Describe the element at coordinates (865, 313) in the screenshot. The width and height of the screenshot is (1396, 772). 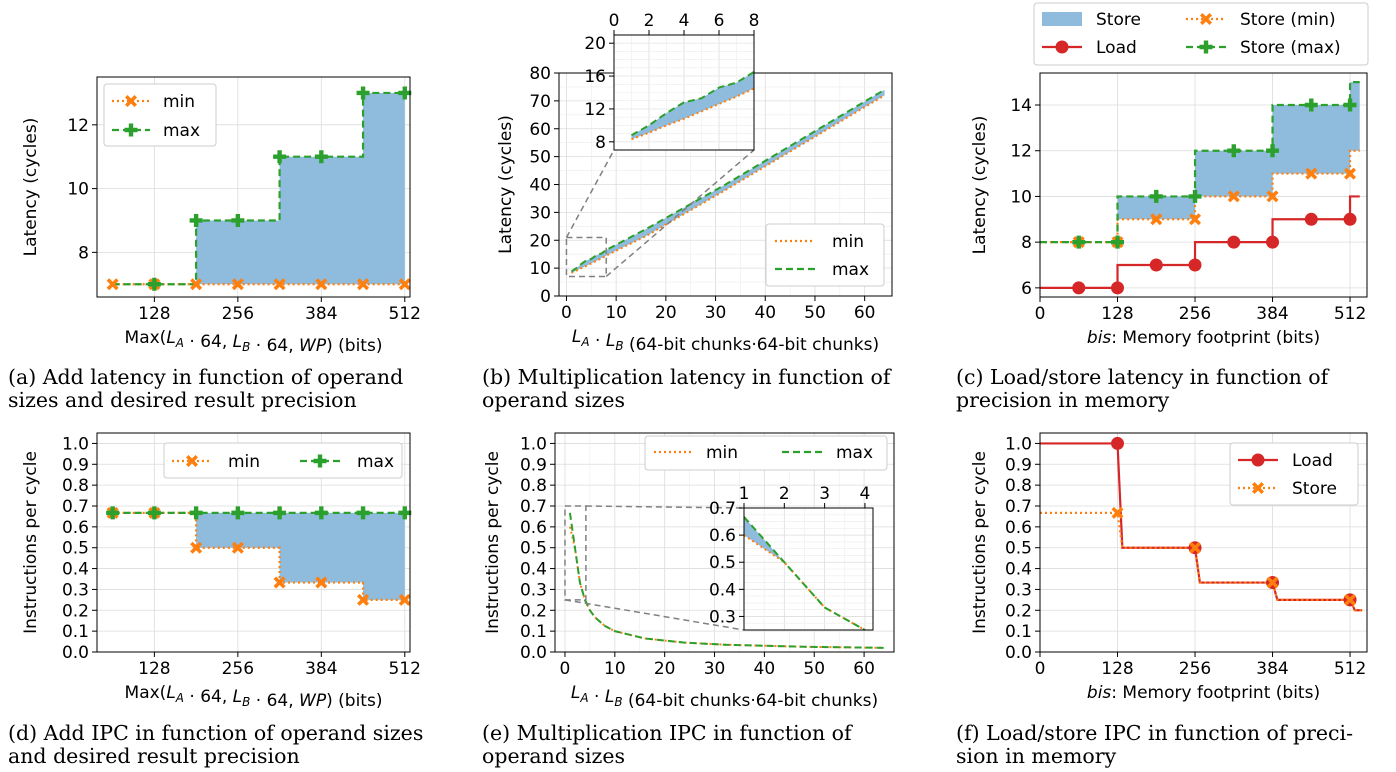
I see `x-tick-label: 60` at that location.